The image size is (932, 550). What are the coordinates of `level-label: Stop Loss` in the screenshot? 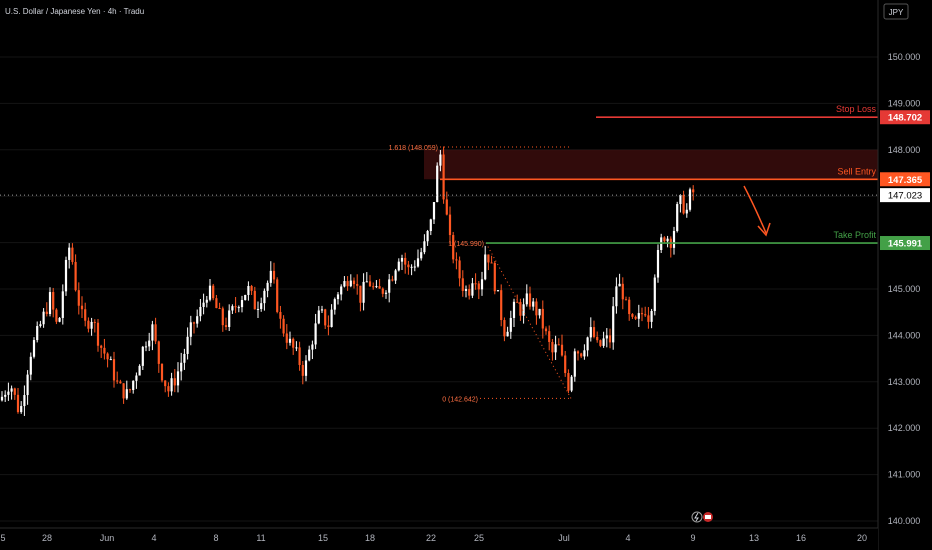 It's located at (856, 109).